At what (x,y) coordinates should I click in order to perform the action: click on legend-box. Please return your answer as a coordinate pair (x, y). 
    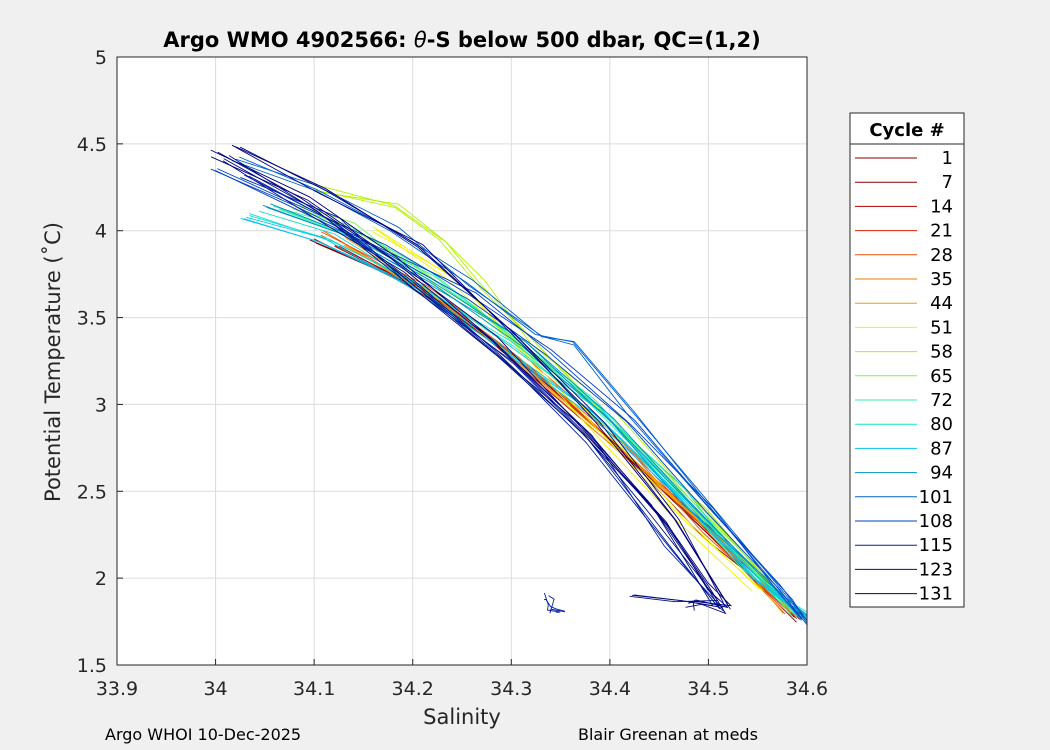
    Looking at the image, I should click on (907, 360).